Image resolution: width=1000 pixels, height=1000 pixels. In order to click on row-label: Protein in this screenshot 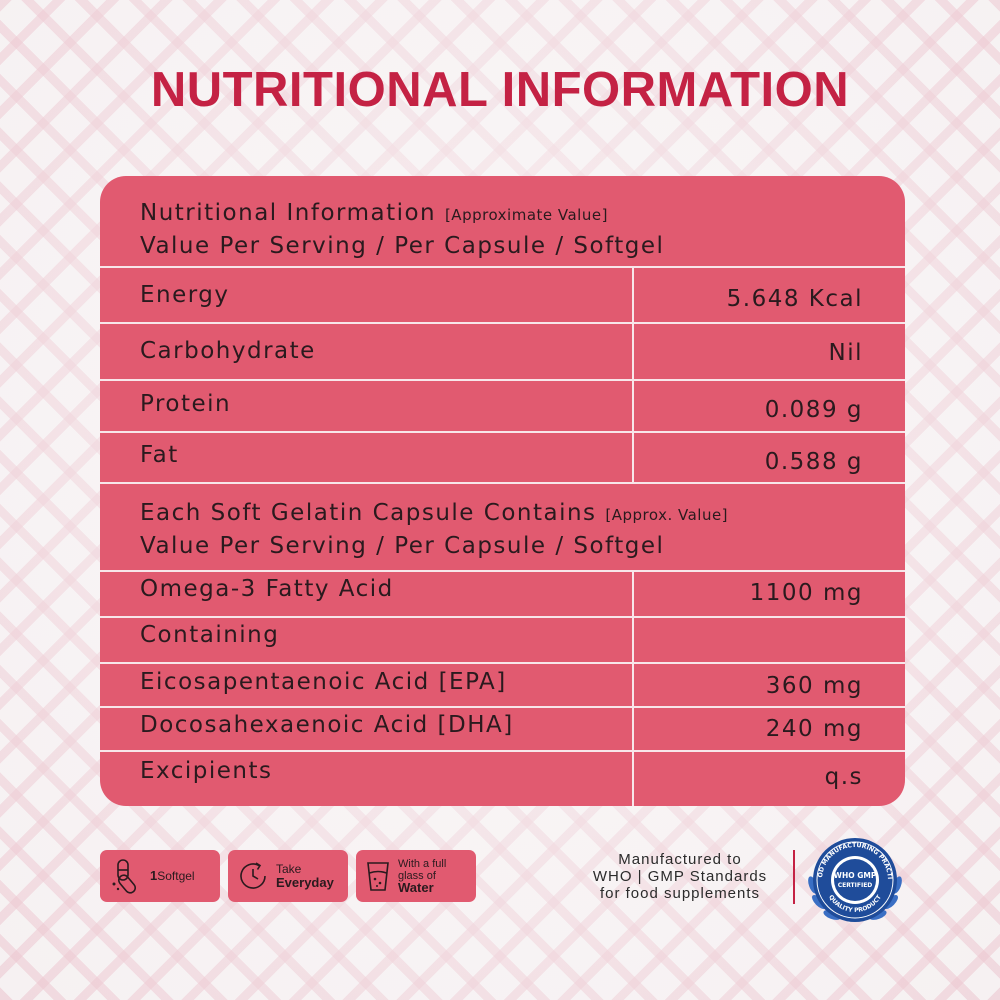, I will do `click(367, 406)`.